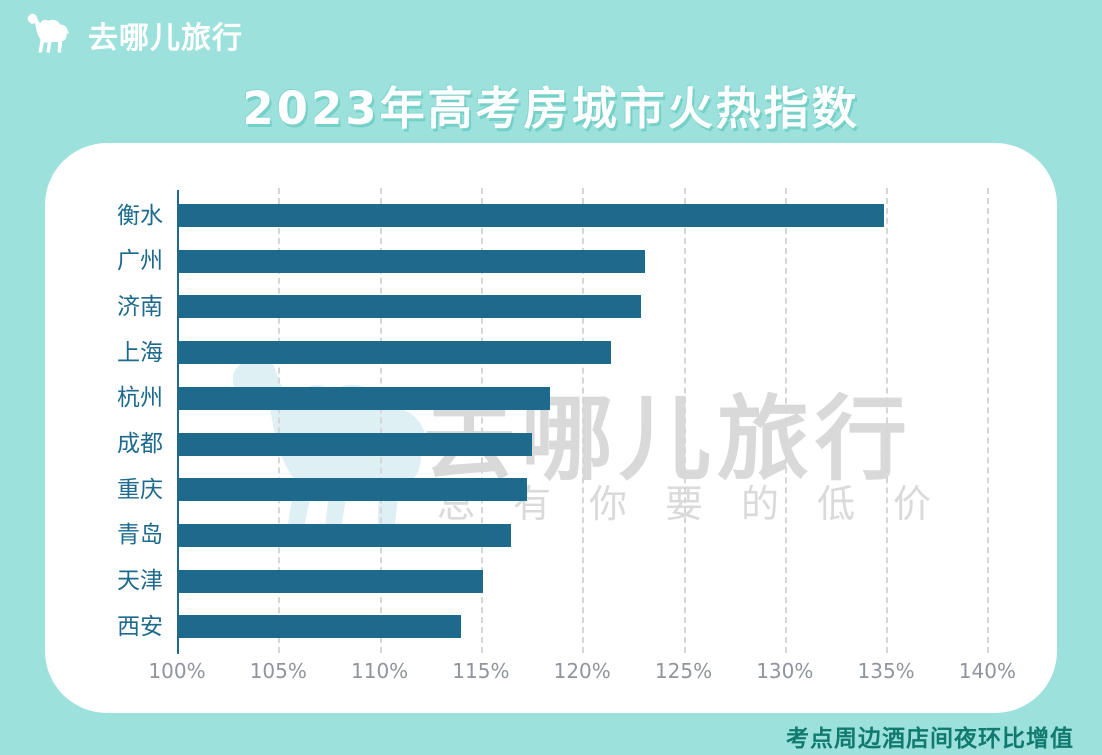 This screenshot has width=1102, height=755. I want to click on x-axis-tick-label: 135%, so click(886, 671).